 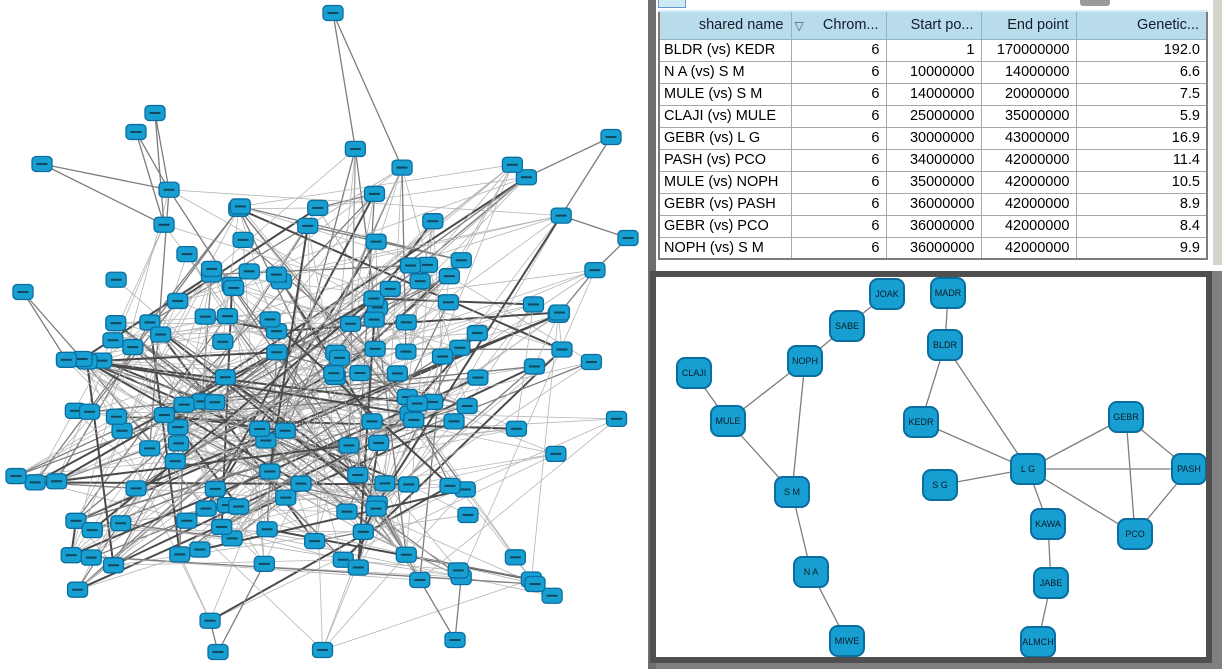 I want to click on node-gebr: GEBR, so click(x=1126, y=417).